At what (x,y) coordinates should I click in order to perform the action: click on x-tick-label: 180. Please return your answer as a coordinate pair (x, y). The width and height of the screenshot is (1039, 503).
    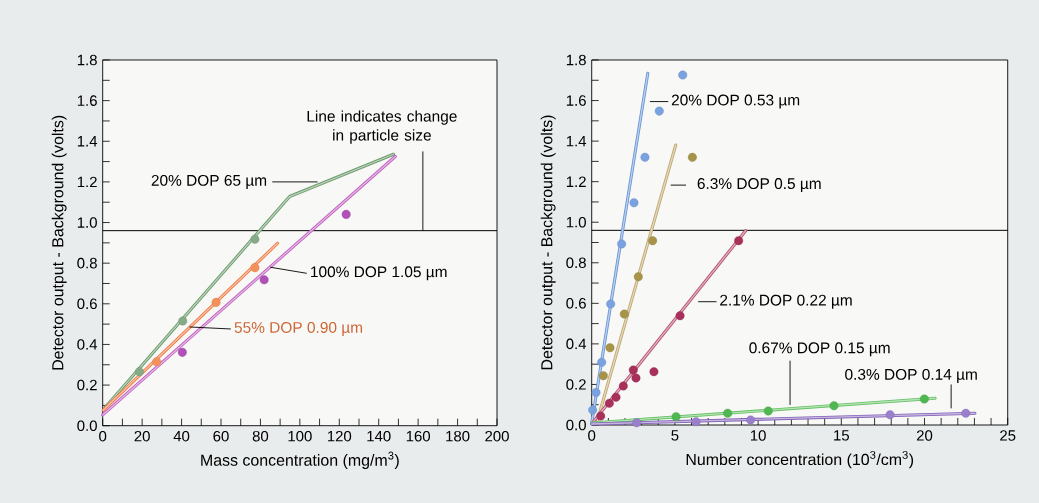
    Looking at the image, I should click on (458, 436).